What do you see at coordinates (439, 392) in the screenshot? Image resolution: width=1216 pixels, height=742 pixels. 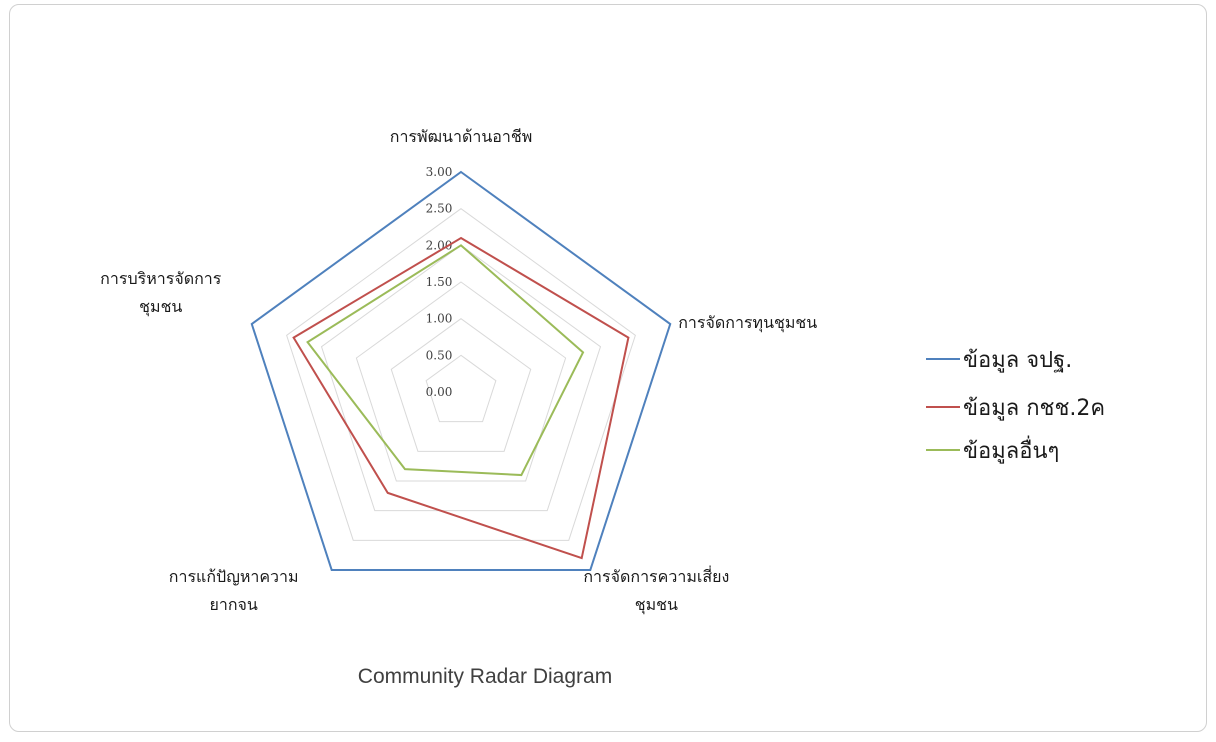 I see `tick-label: 0.00` at bounding box center [439, 392].